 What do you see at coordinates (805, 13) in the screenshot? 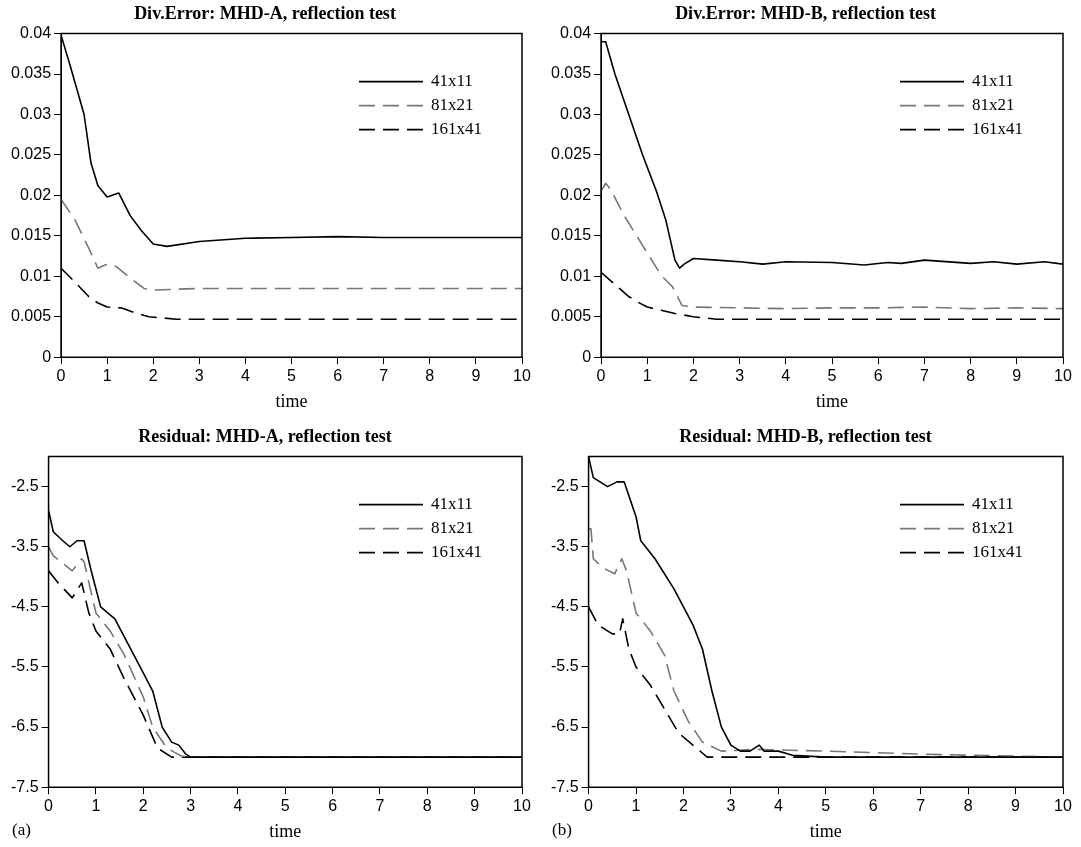
I see `chart-title: Div.Error: MHD-B, reflection test` at bounding box center [805, 13].